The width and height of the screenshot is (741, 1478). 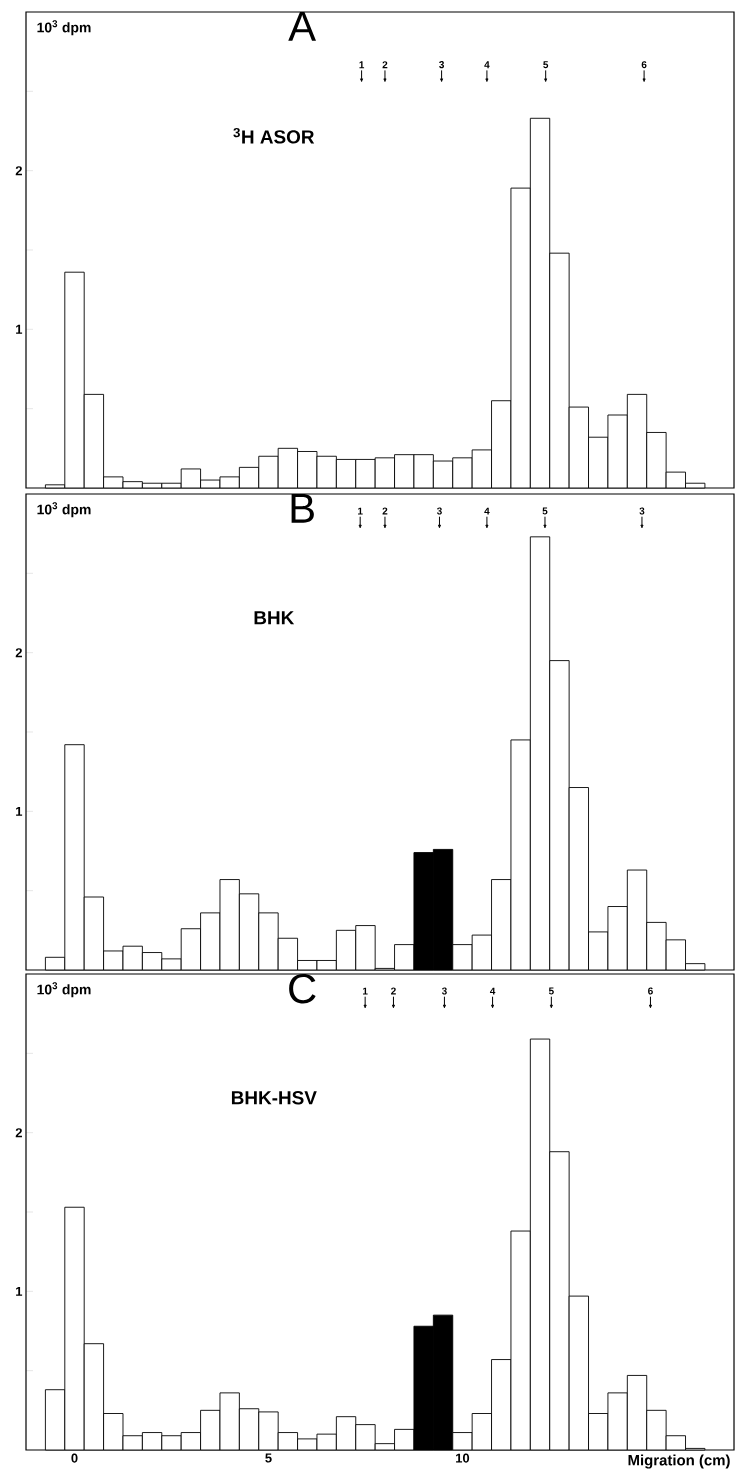 What do you see at coordinates (302, 508) in the screenshot?
I see `chart-title: B` at bounding box center [302, 508].